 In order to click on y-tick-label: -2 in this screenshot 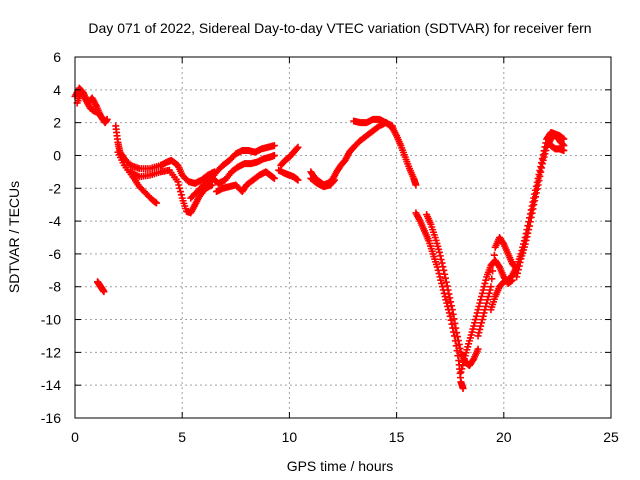, I will do `click(55, 188)`.